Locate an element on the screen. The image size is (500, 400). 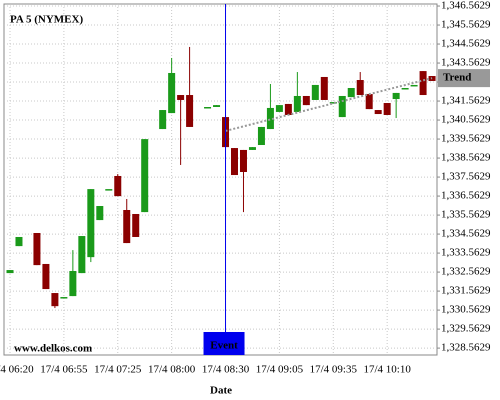
y-tick-label: 1,339.5629 is located at coordinates (466, 139).